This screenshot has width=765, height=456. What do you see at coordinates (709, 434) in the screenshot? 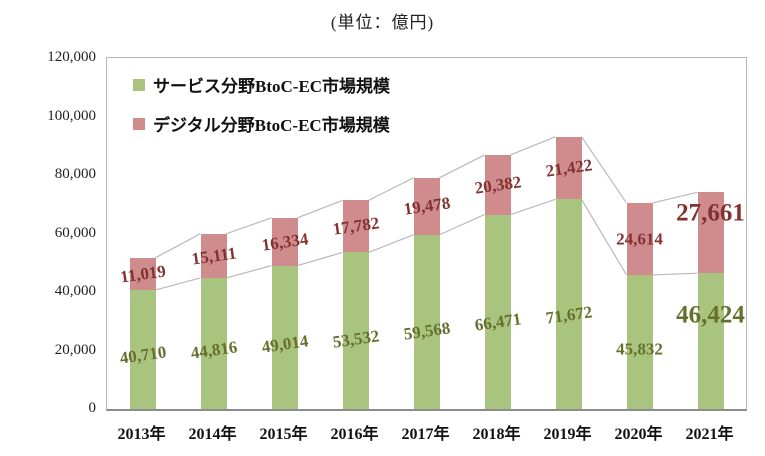
I see `x-tick-2021年: 2021年` at bounding box center [709, 434].